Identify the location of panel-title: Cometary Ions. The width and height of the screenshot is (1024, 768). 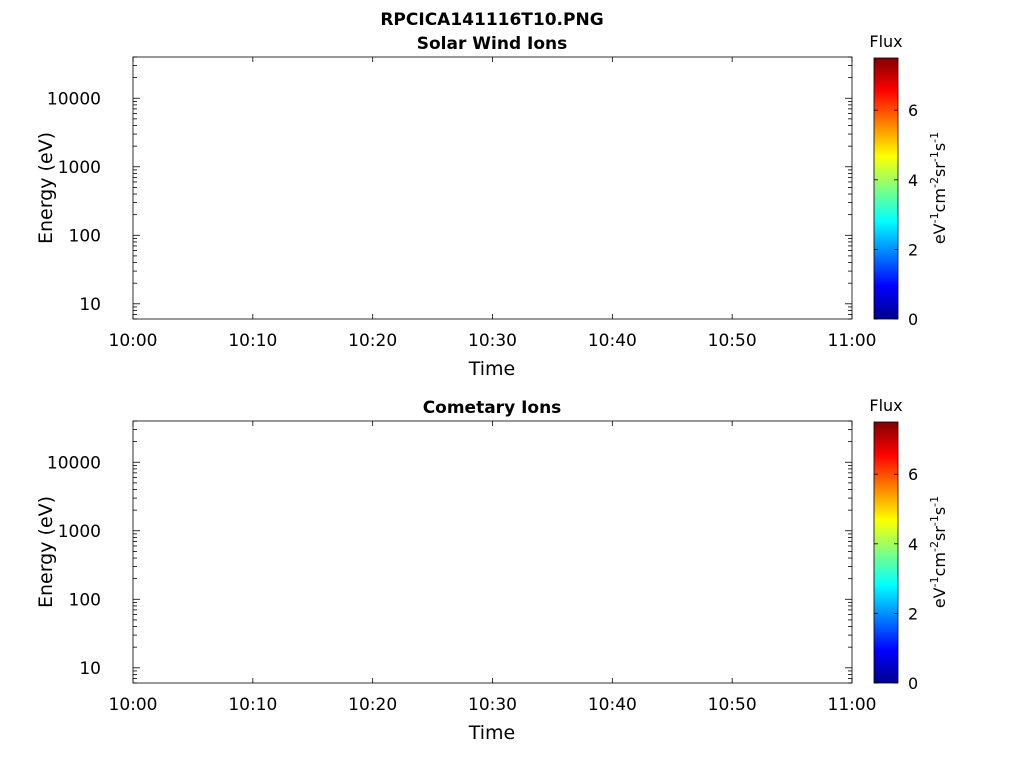
(492, 408).